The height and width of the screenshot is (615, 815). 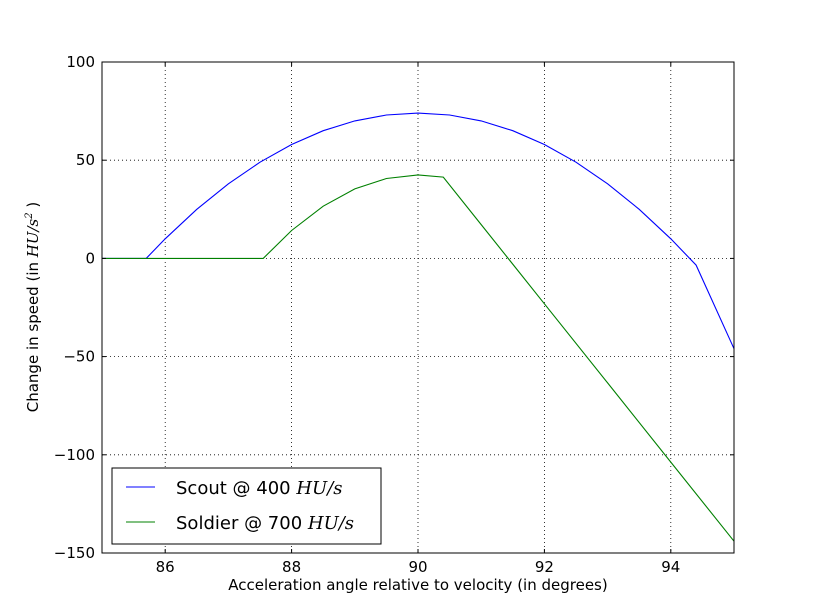 I want to click on legend-box, so click(x=246, y=506).